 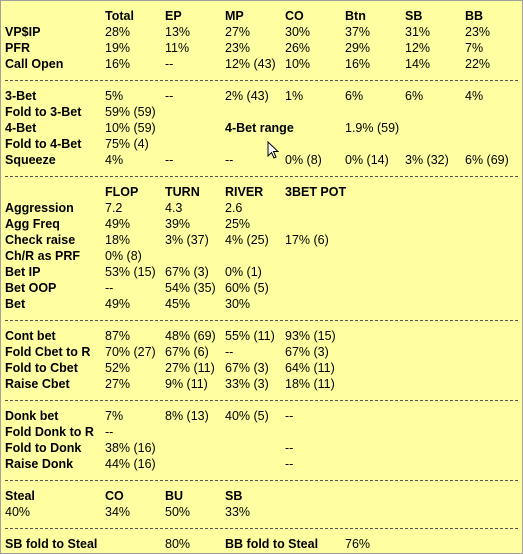 What do you see at coordinates (118, 32) in the screenshot?
I see `stat-cell: 28%` at bounding box center [118, 32].